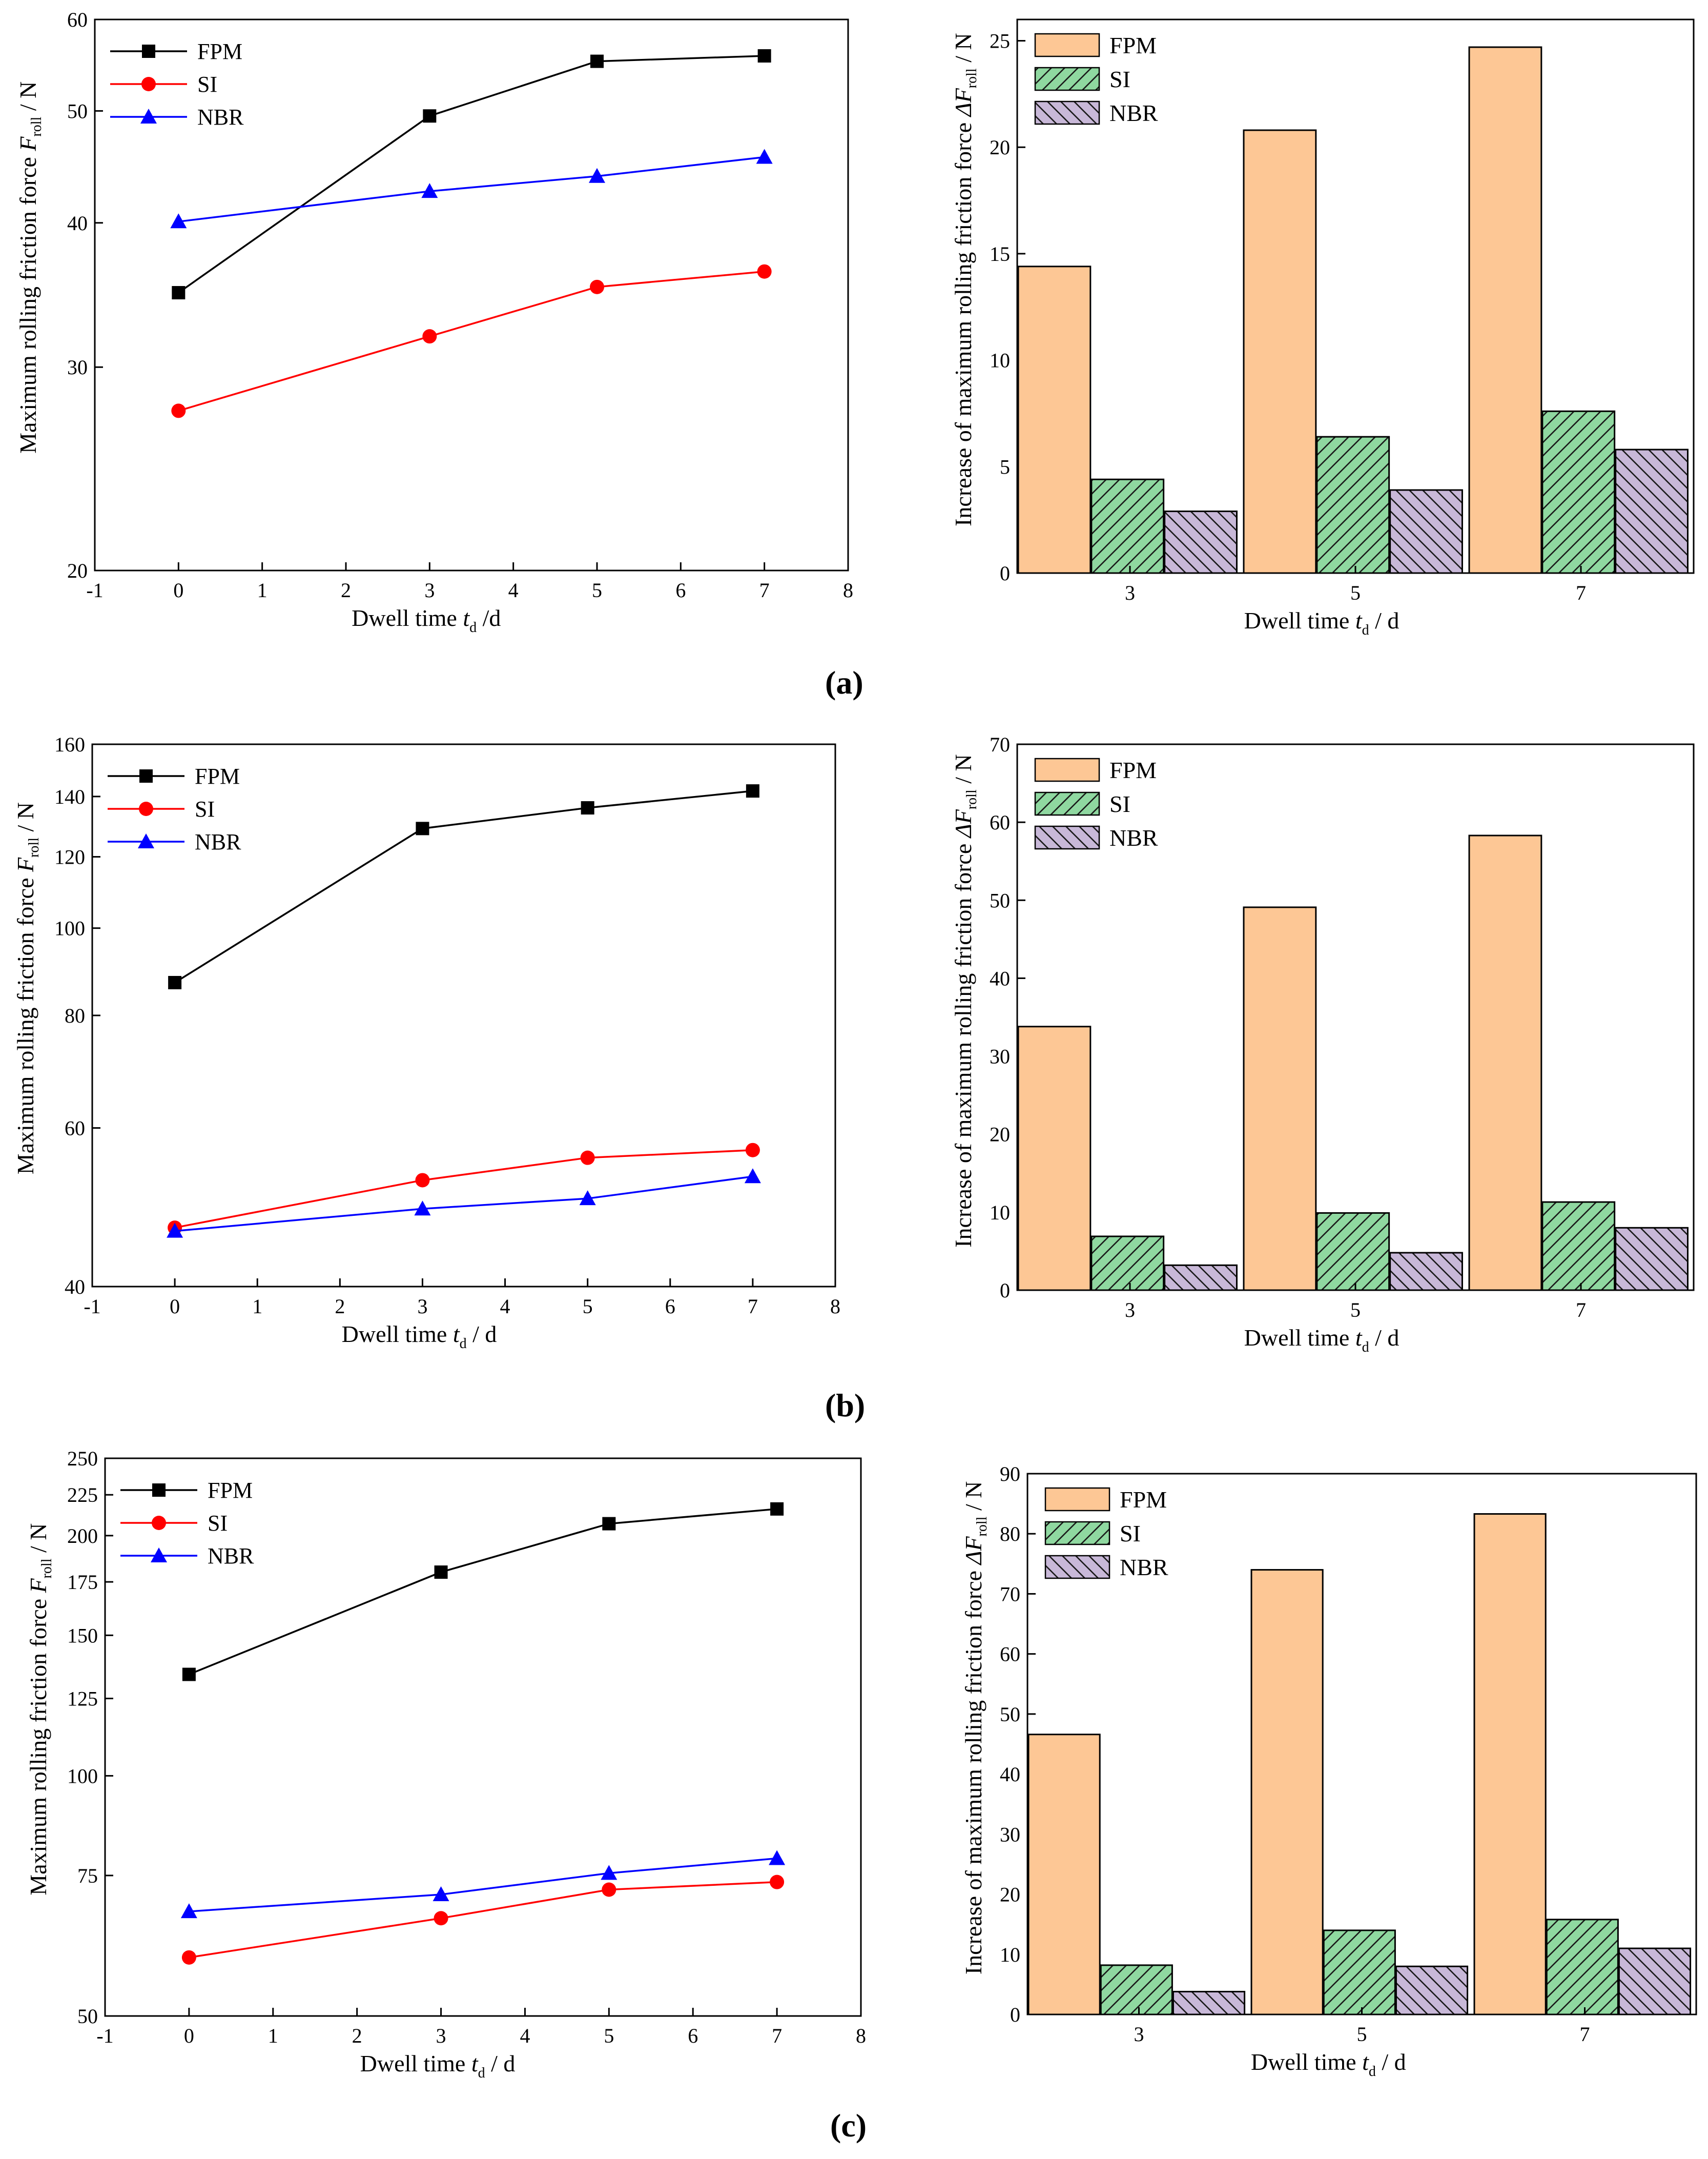 The height and width of the screenshot is (2159, 1708). I want to click on panel-1-line-xtick-label: 3, so click(422, 1306).